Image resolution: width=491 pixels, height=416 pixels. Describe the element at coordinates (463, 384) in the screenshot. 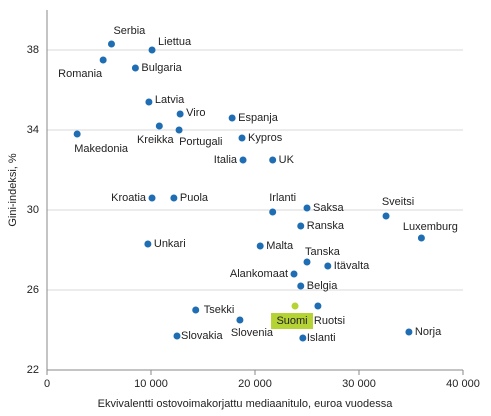

I see `x-tick-label: 40 000` at that location.